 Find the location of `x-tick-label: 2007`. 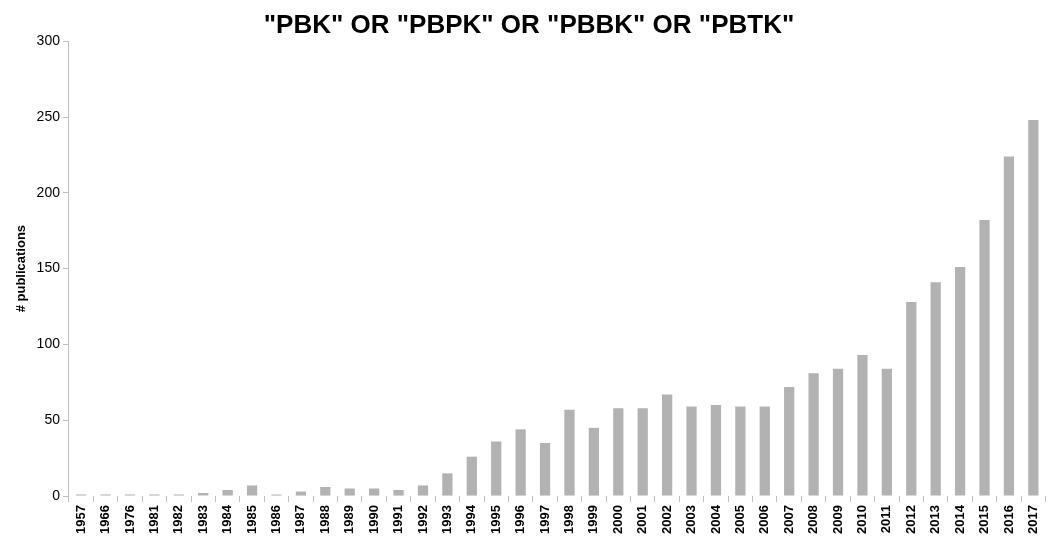

x-tick-label: 2007 is located at coordinates (788, 519).